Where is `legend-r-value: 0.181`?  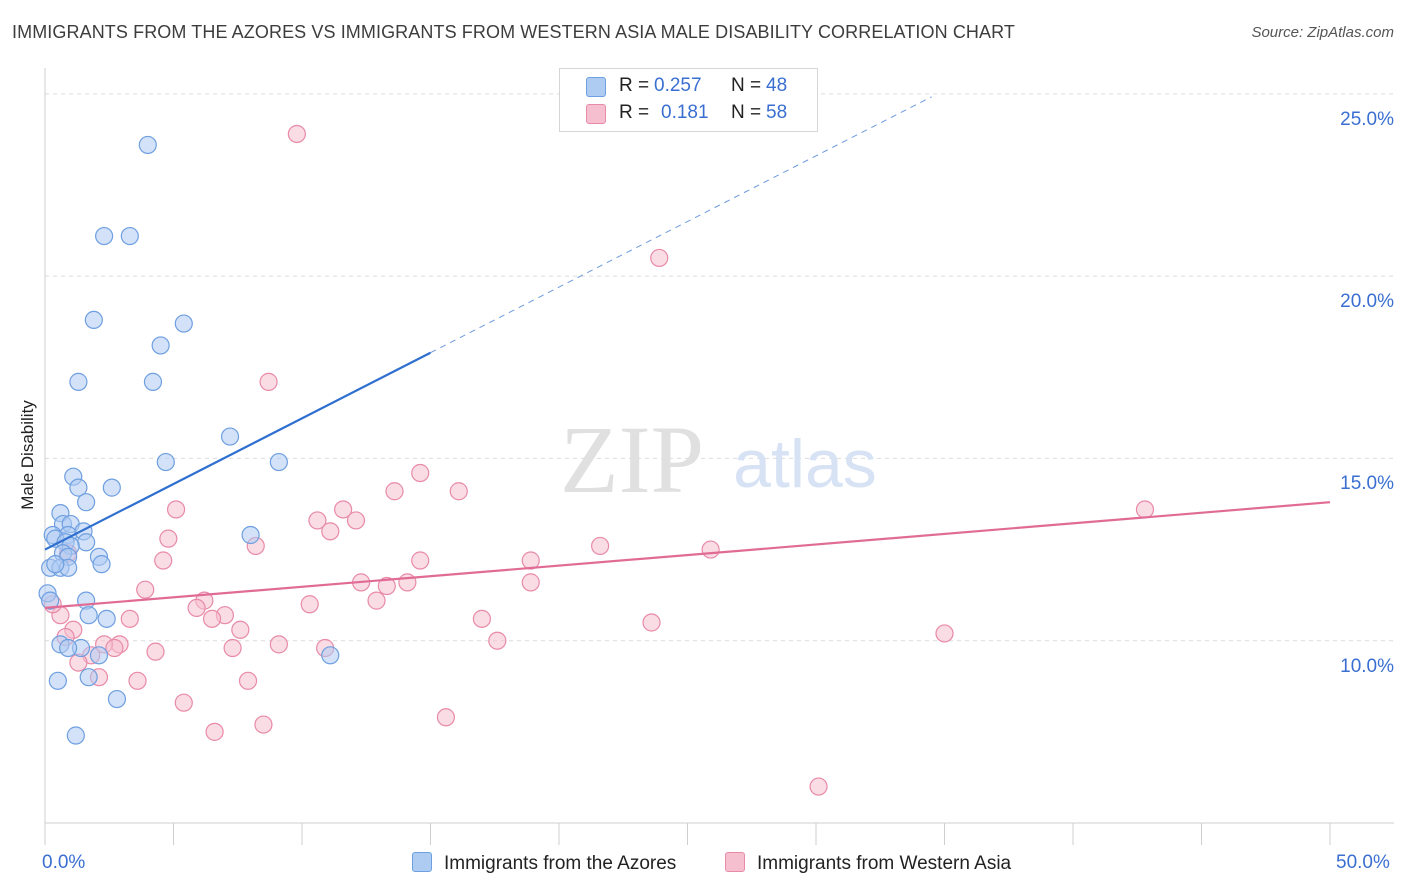 legend-r-value: 0.181 is located at coordinates (685, 112).